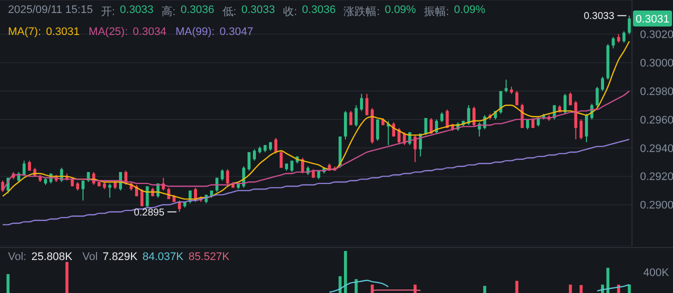 This screenshot has width=673, height=293. I want to click on text: MA(25):, so click(108, 32).